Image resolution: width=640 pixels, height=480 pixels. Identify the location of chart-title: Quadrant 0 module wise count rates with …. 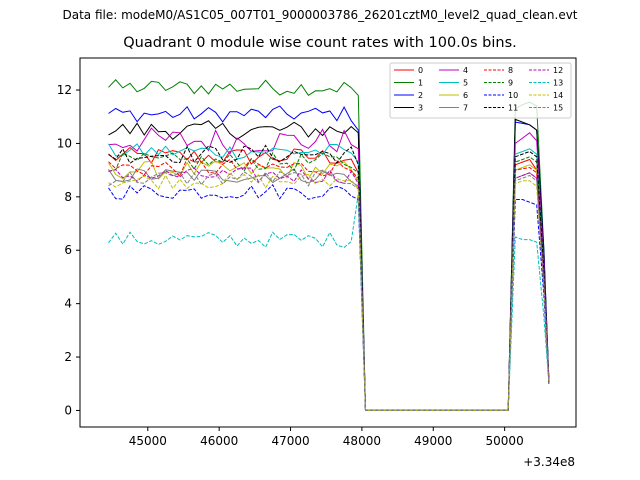
(320, 43).